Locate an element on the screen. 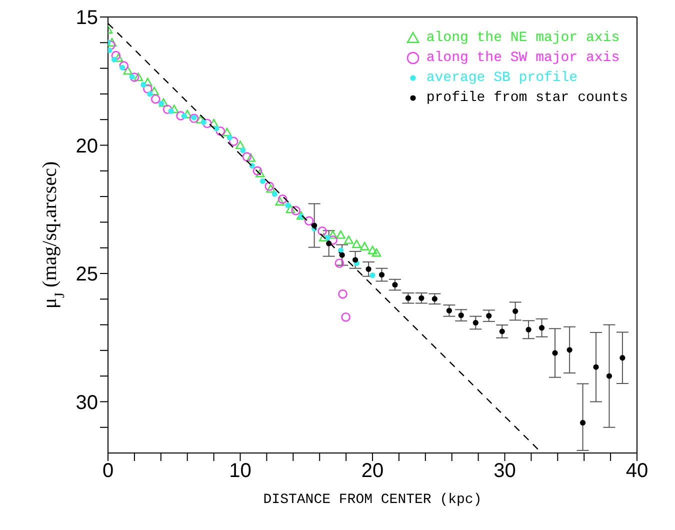  legend-label: profile from star counts is located at coordinates (527, 98).